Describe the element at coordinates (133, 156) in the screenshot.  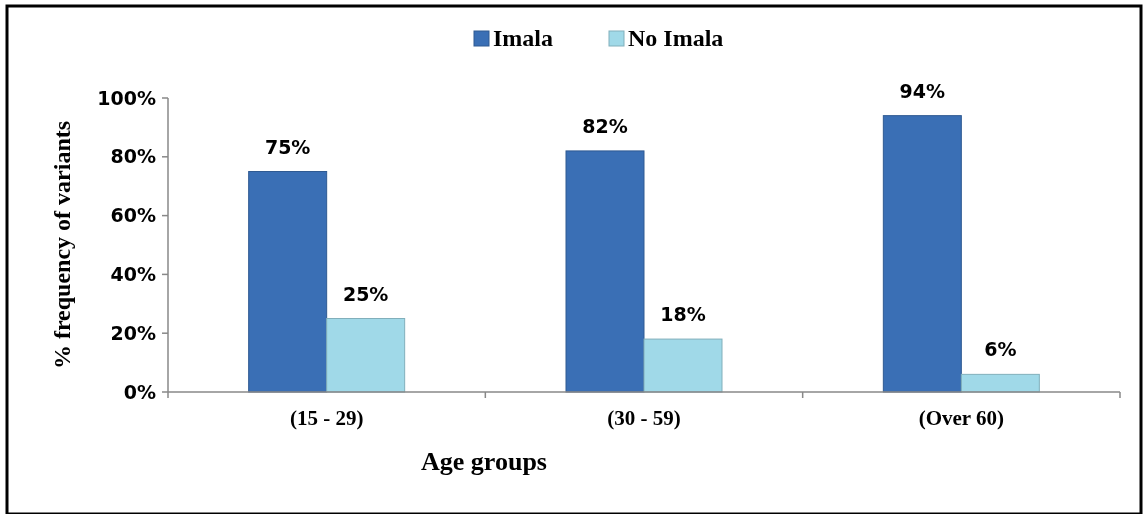
I see `y-tick-label: 80%` at that location.